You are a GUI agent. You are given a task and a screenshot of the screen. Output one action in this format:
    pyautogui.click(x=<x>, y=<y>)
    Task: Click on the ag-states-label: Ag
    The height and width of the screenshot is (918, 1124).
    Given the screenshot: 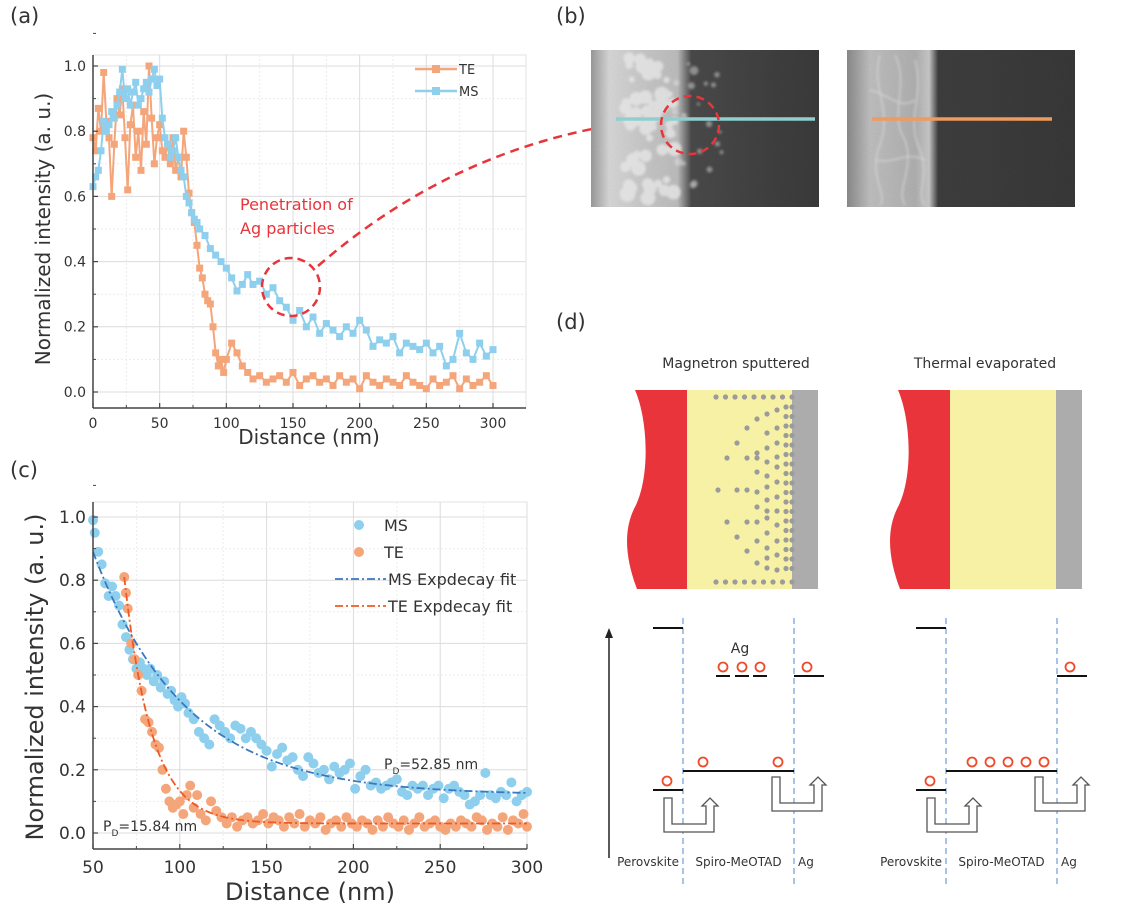 What is the action you would take?
    pyautogui.click(x=740, y=649)
    